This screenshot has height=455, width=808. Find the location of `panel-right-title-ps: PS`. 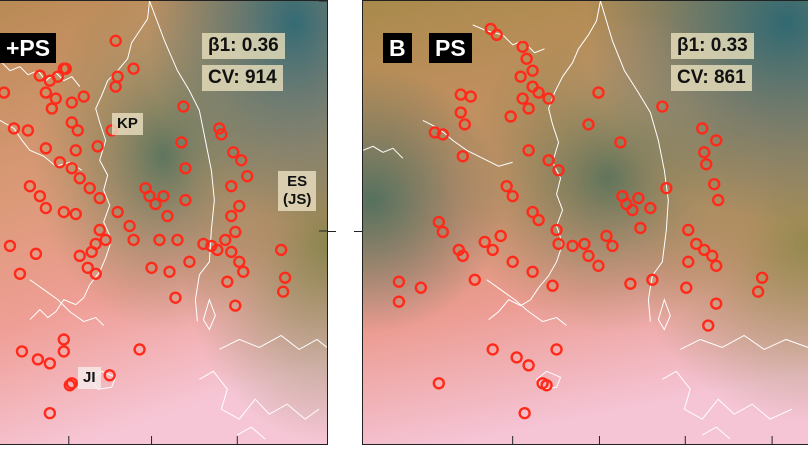

panel-right-title-ps: PS is located at coordinates (450, 48).